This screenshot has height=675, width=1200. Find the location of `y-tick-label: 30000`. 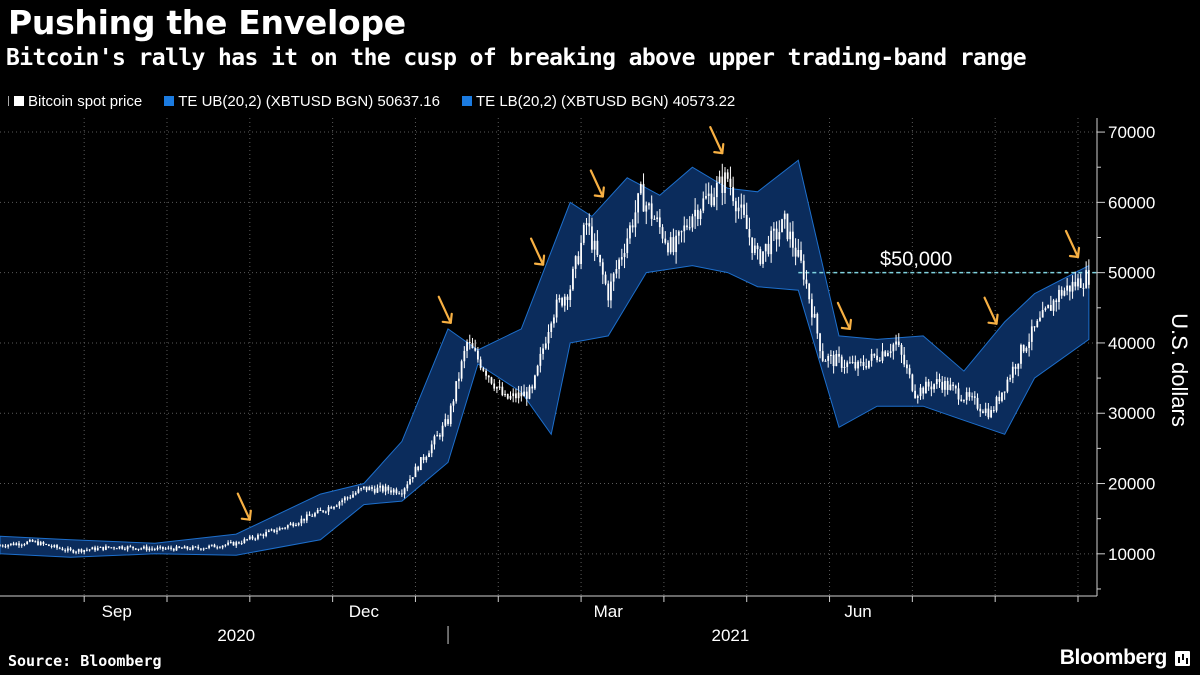

y-tick-label: 30000 is located at coordinates (1131, 413).